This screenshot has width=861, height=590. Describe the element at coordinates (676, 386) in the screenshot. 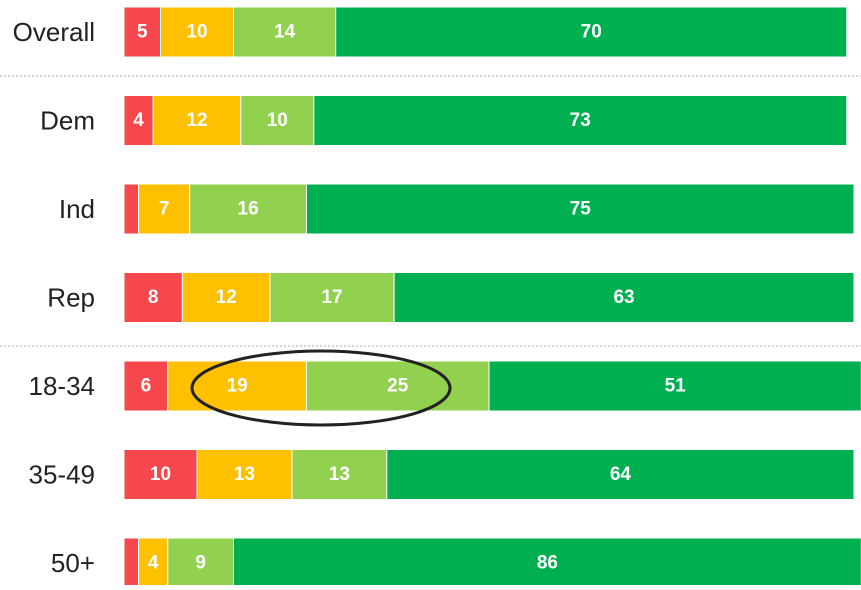

I see `value-label: 51` at that location.